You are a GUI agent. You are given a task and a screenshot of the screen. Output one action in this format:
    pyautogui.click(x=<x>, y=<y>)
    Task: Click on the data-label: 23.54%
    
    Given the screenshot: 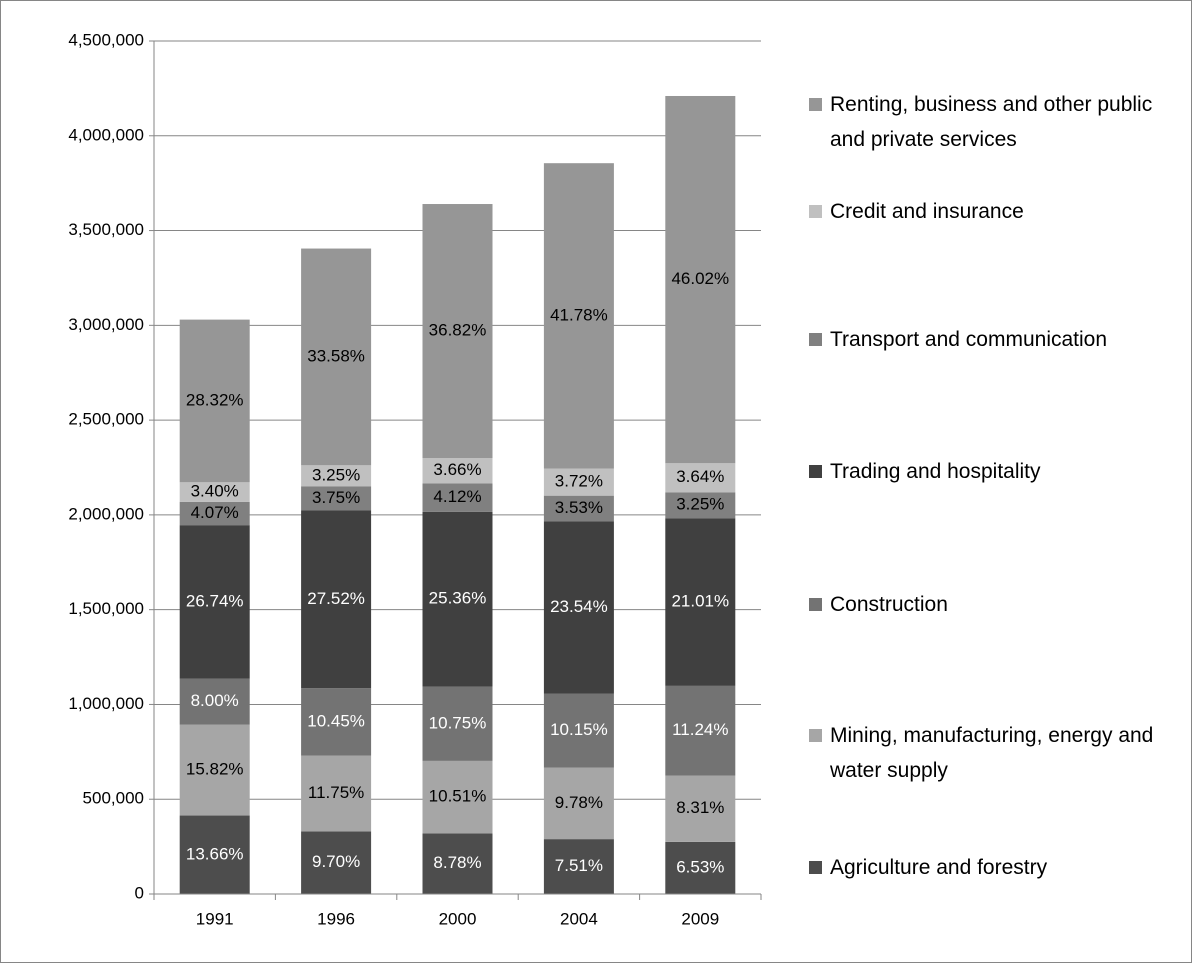 What is the action you would take?
    pyautogui.click(x=579, y=606)
    